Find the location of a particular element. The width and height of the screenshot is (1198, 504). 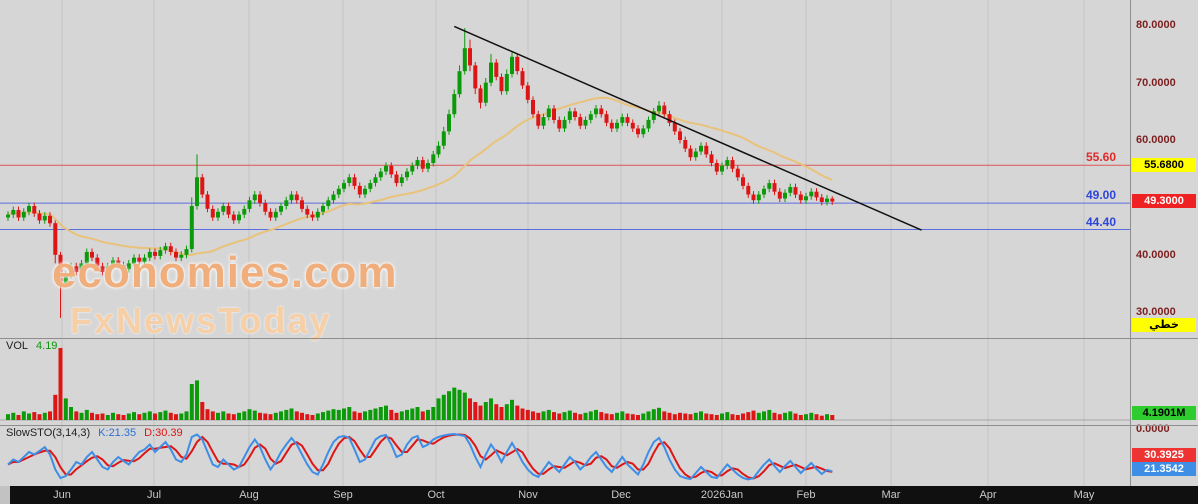

time-tick-label: Dec is located at coordinates (621, 495).